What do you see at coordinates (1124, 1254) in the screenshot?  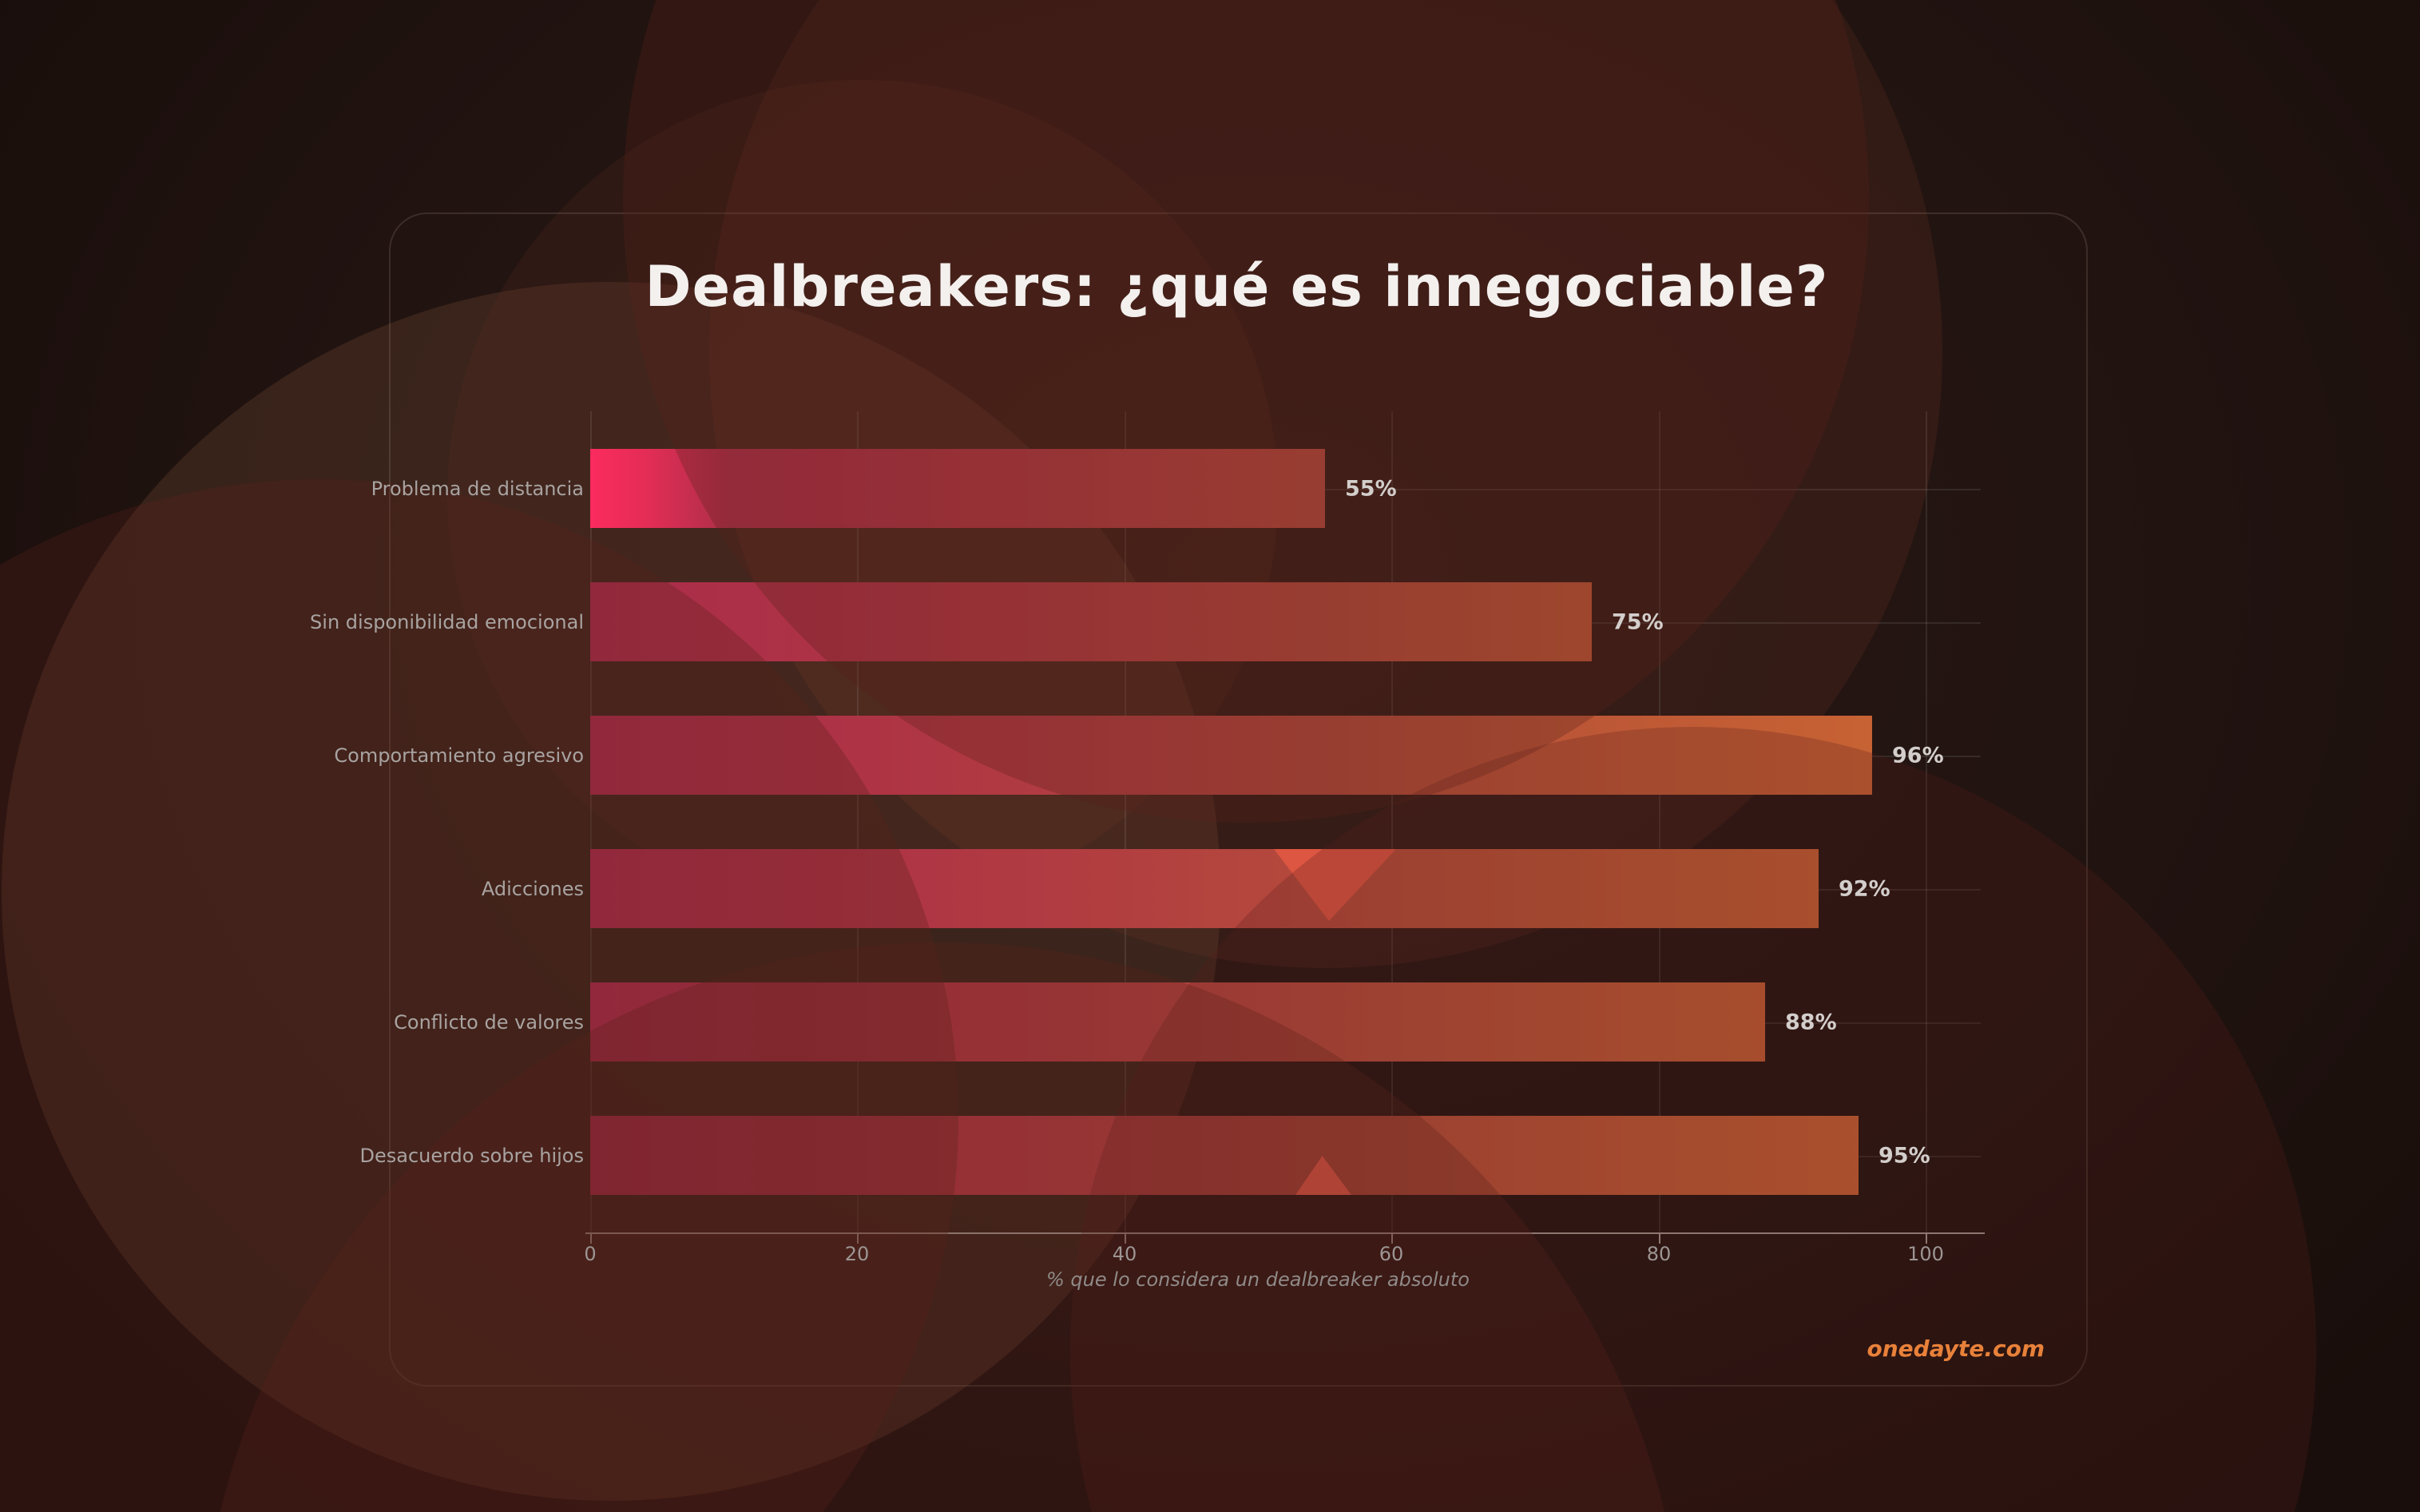 I see `x-tick-label: 40` at bounding box center [1124, 1254].